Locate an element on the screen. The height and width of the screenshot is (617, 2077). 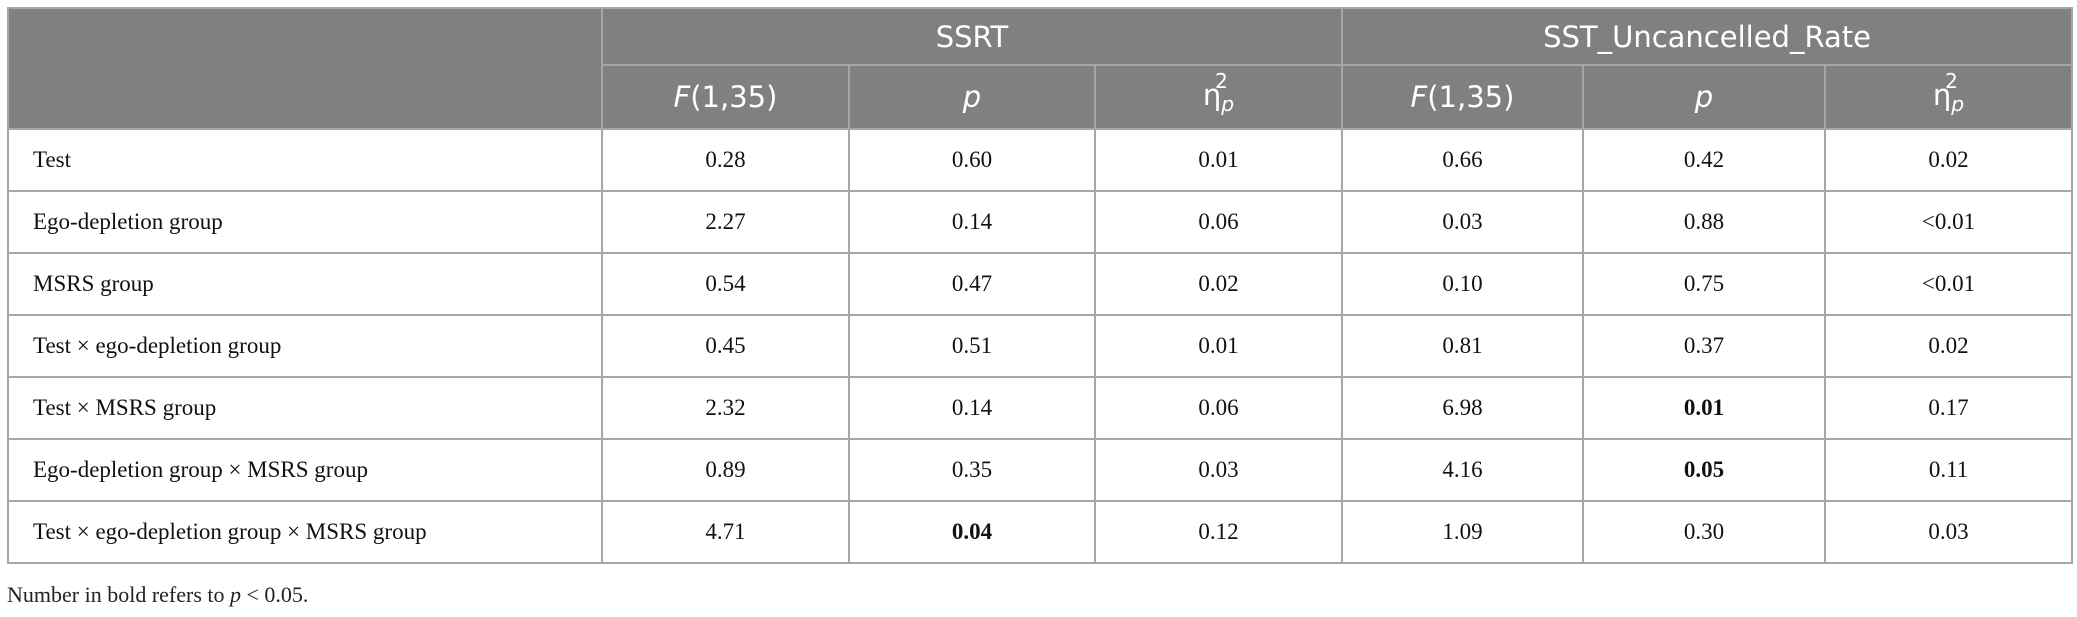
cell: 0.54 is located at coordinates (725, 284).